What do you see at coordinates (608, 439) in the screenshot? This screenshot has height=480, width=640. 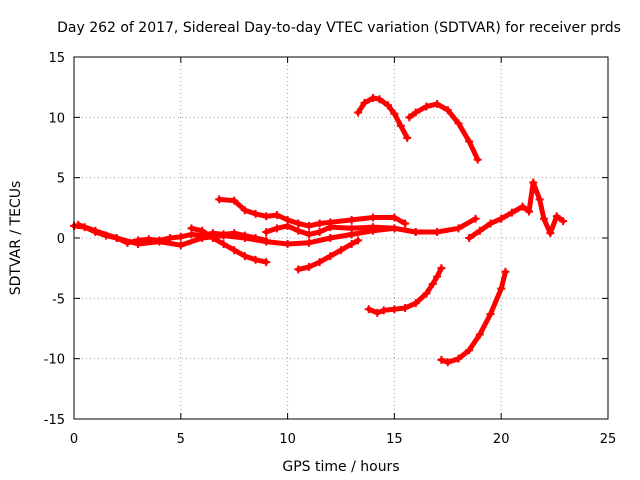 I see `x-tick-label: 25` at bounding box center [608, 439].